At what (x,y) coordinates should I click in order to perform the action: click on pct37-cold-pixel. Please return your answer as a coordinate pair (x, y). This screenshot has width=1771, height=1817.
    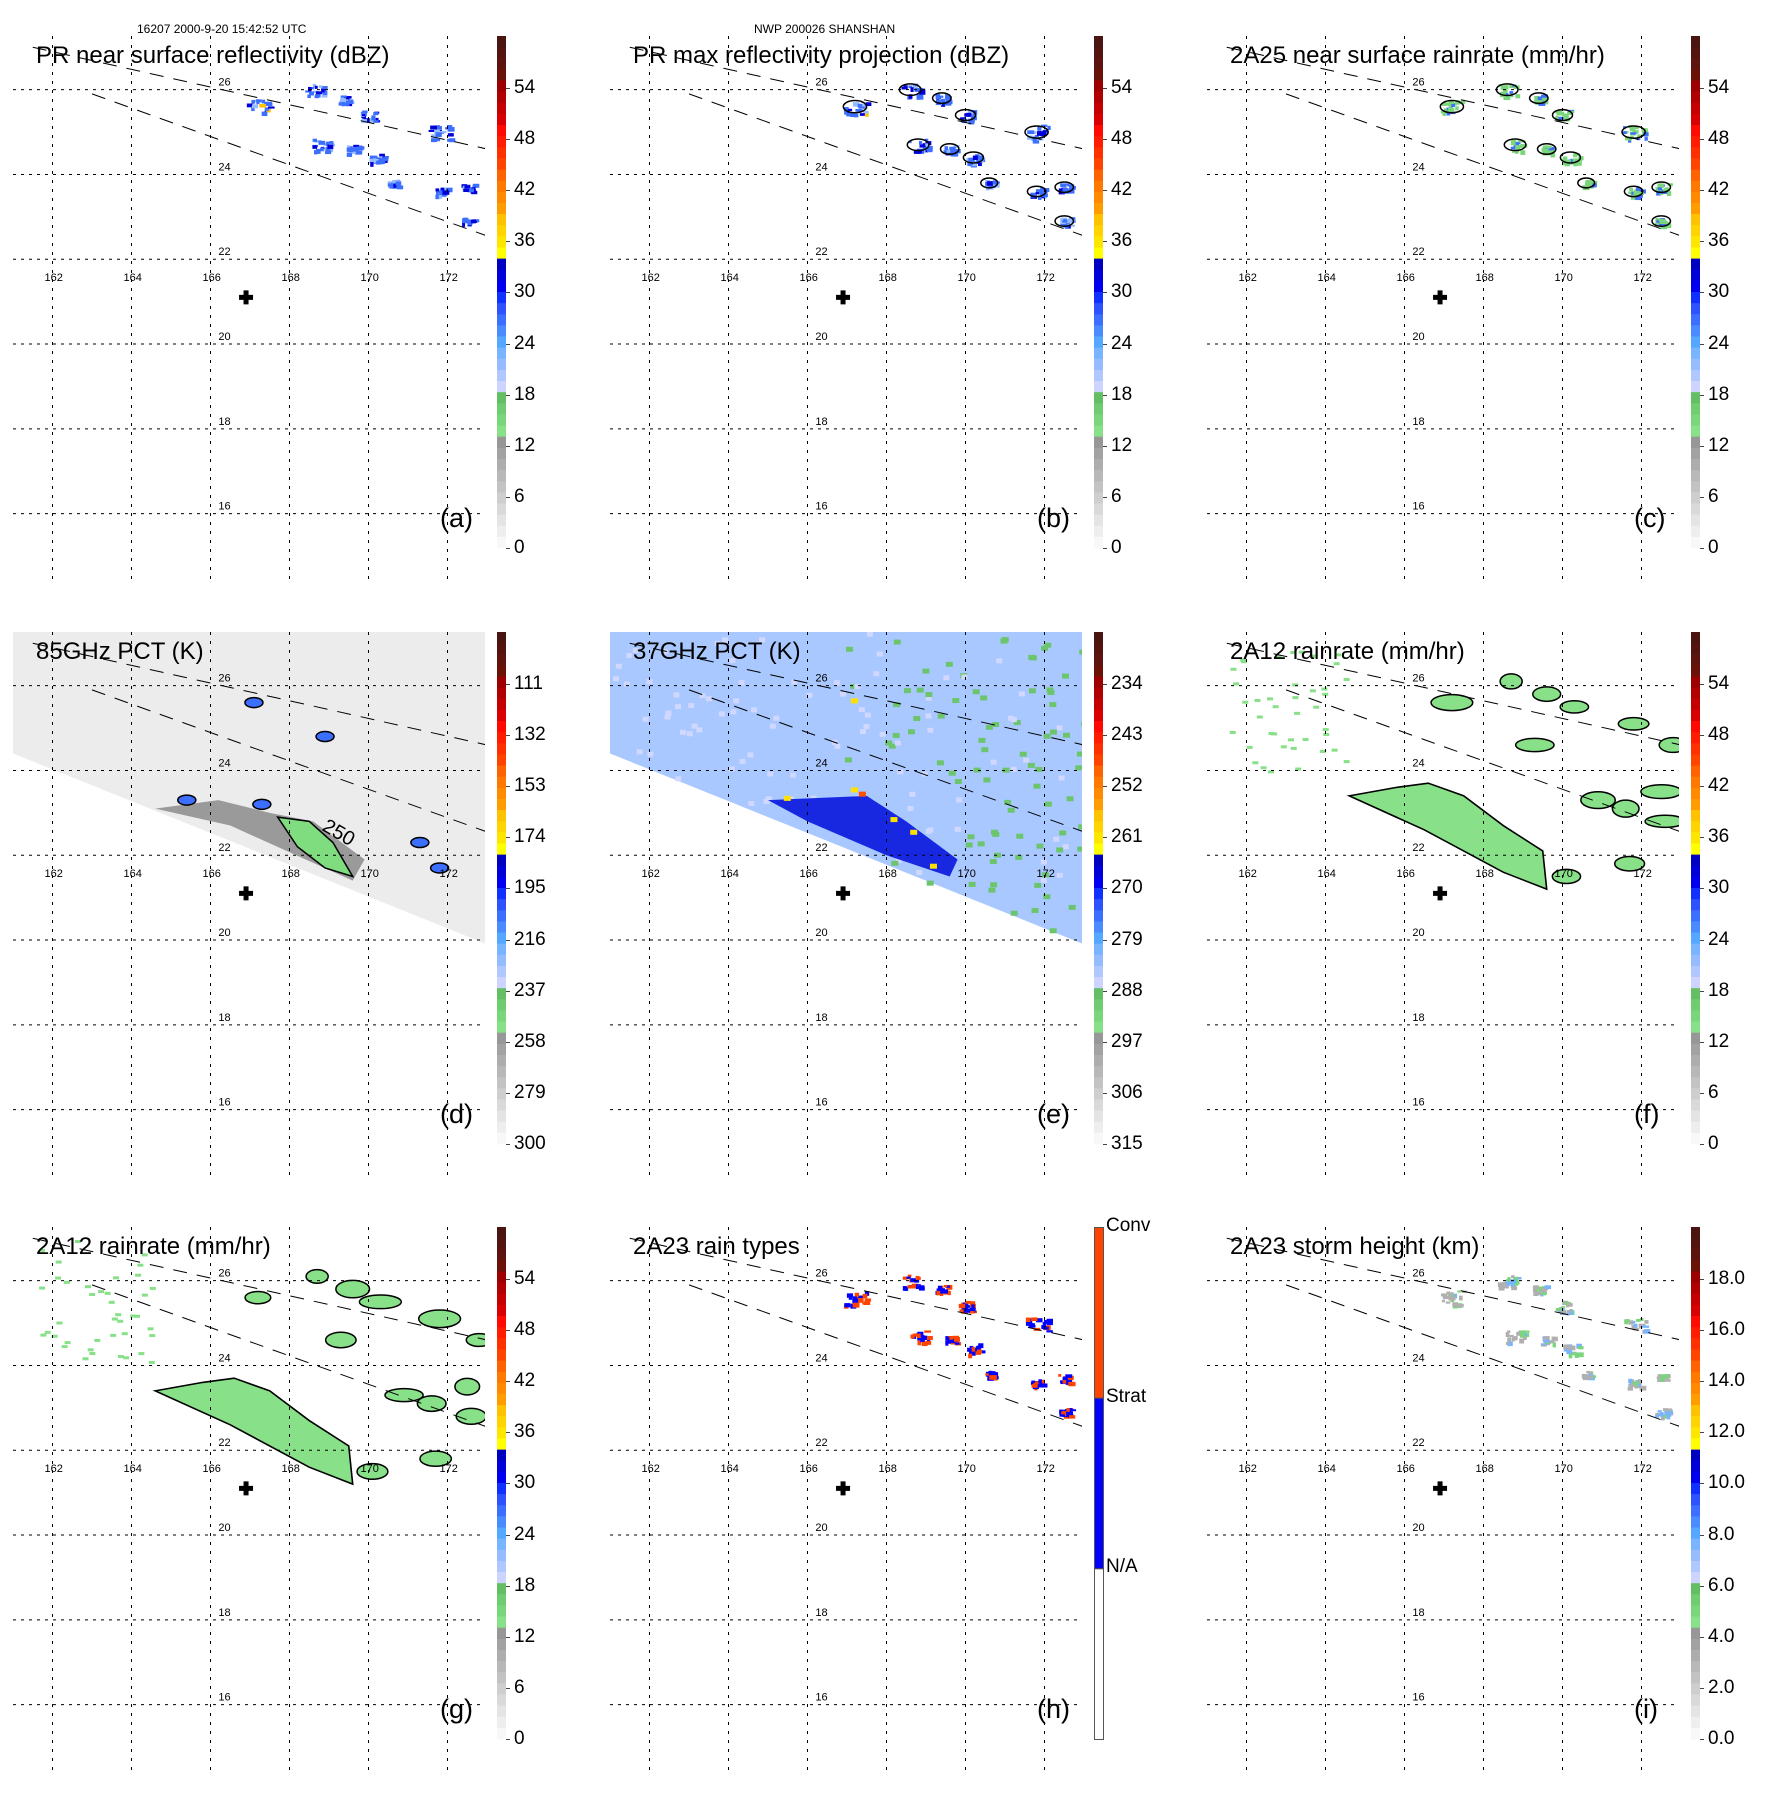
    Looking at the image, I should click on (862, 794).